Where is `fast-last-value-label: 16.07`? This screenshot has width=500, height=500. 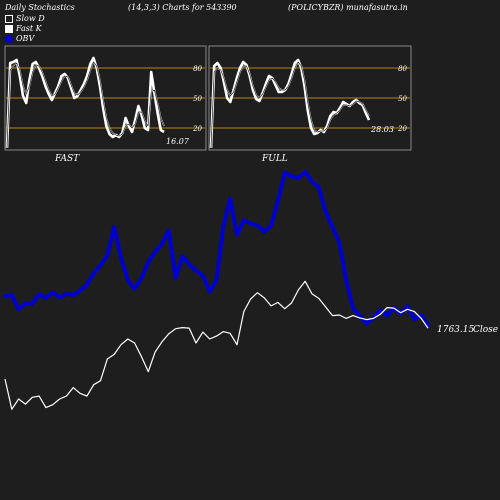 fast-last-value-label: 16.07 is located at coordinates (178, 141).